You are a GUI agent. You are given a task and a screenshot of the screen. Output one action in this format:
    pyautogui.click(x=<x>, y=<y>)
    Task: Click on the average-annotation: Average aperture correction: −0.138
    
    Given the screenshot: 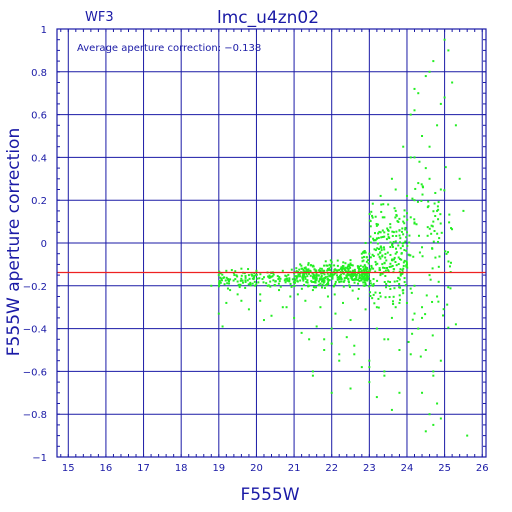 What is the action you would take?
    pyautogui.click(x=169, y=48)
    